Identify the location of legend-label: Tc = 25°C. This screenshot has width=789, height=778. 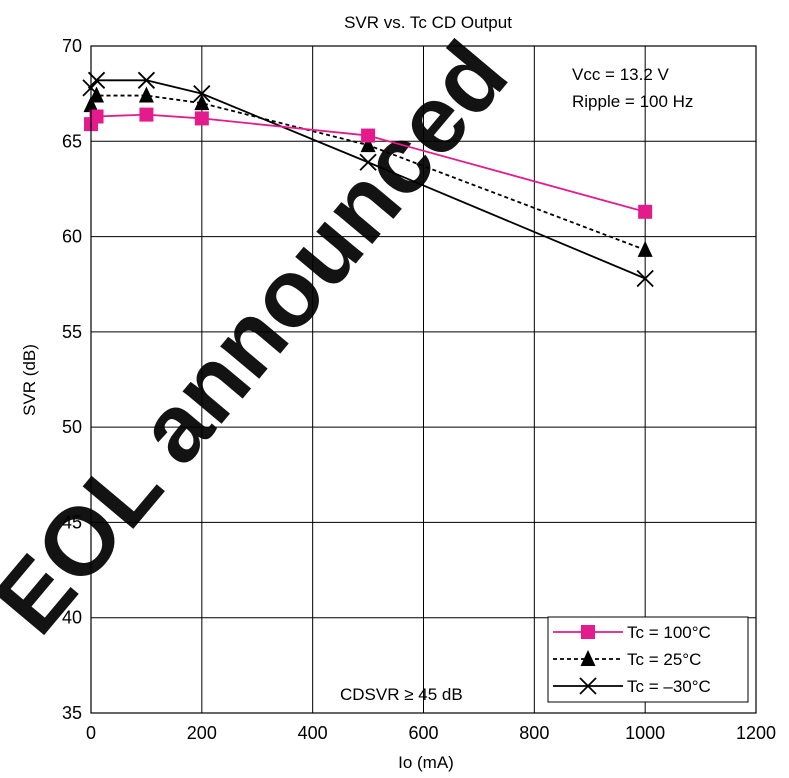
(664, 659).